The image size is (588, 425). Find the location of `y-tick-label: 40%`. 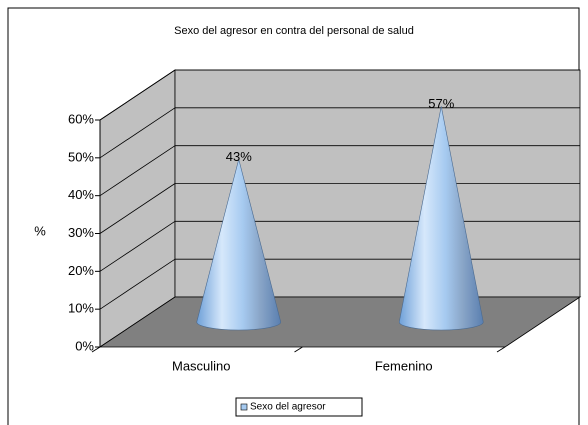

y-tick-label: 40% is located at coordinates (81, 194).